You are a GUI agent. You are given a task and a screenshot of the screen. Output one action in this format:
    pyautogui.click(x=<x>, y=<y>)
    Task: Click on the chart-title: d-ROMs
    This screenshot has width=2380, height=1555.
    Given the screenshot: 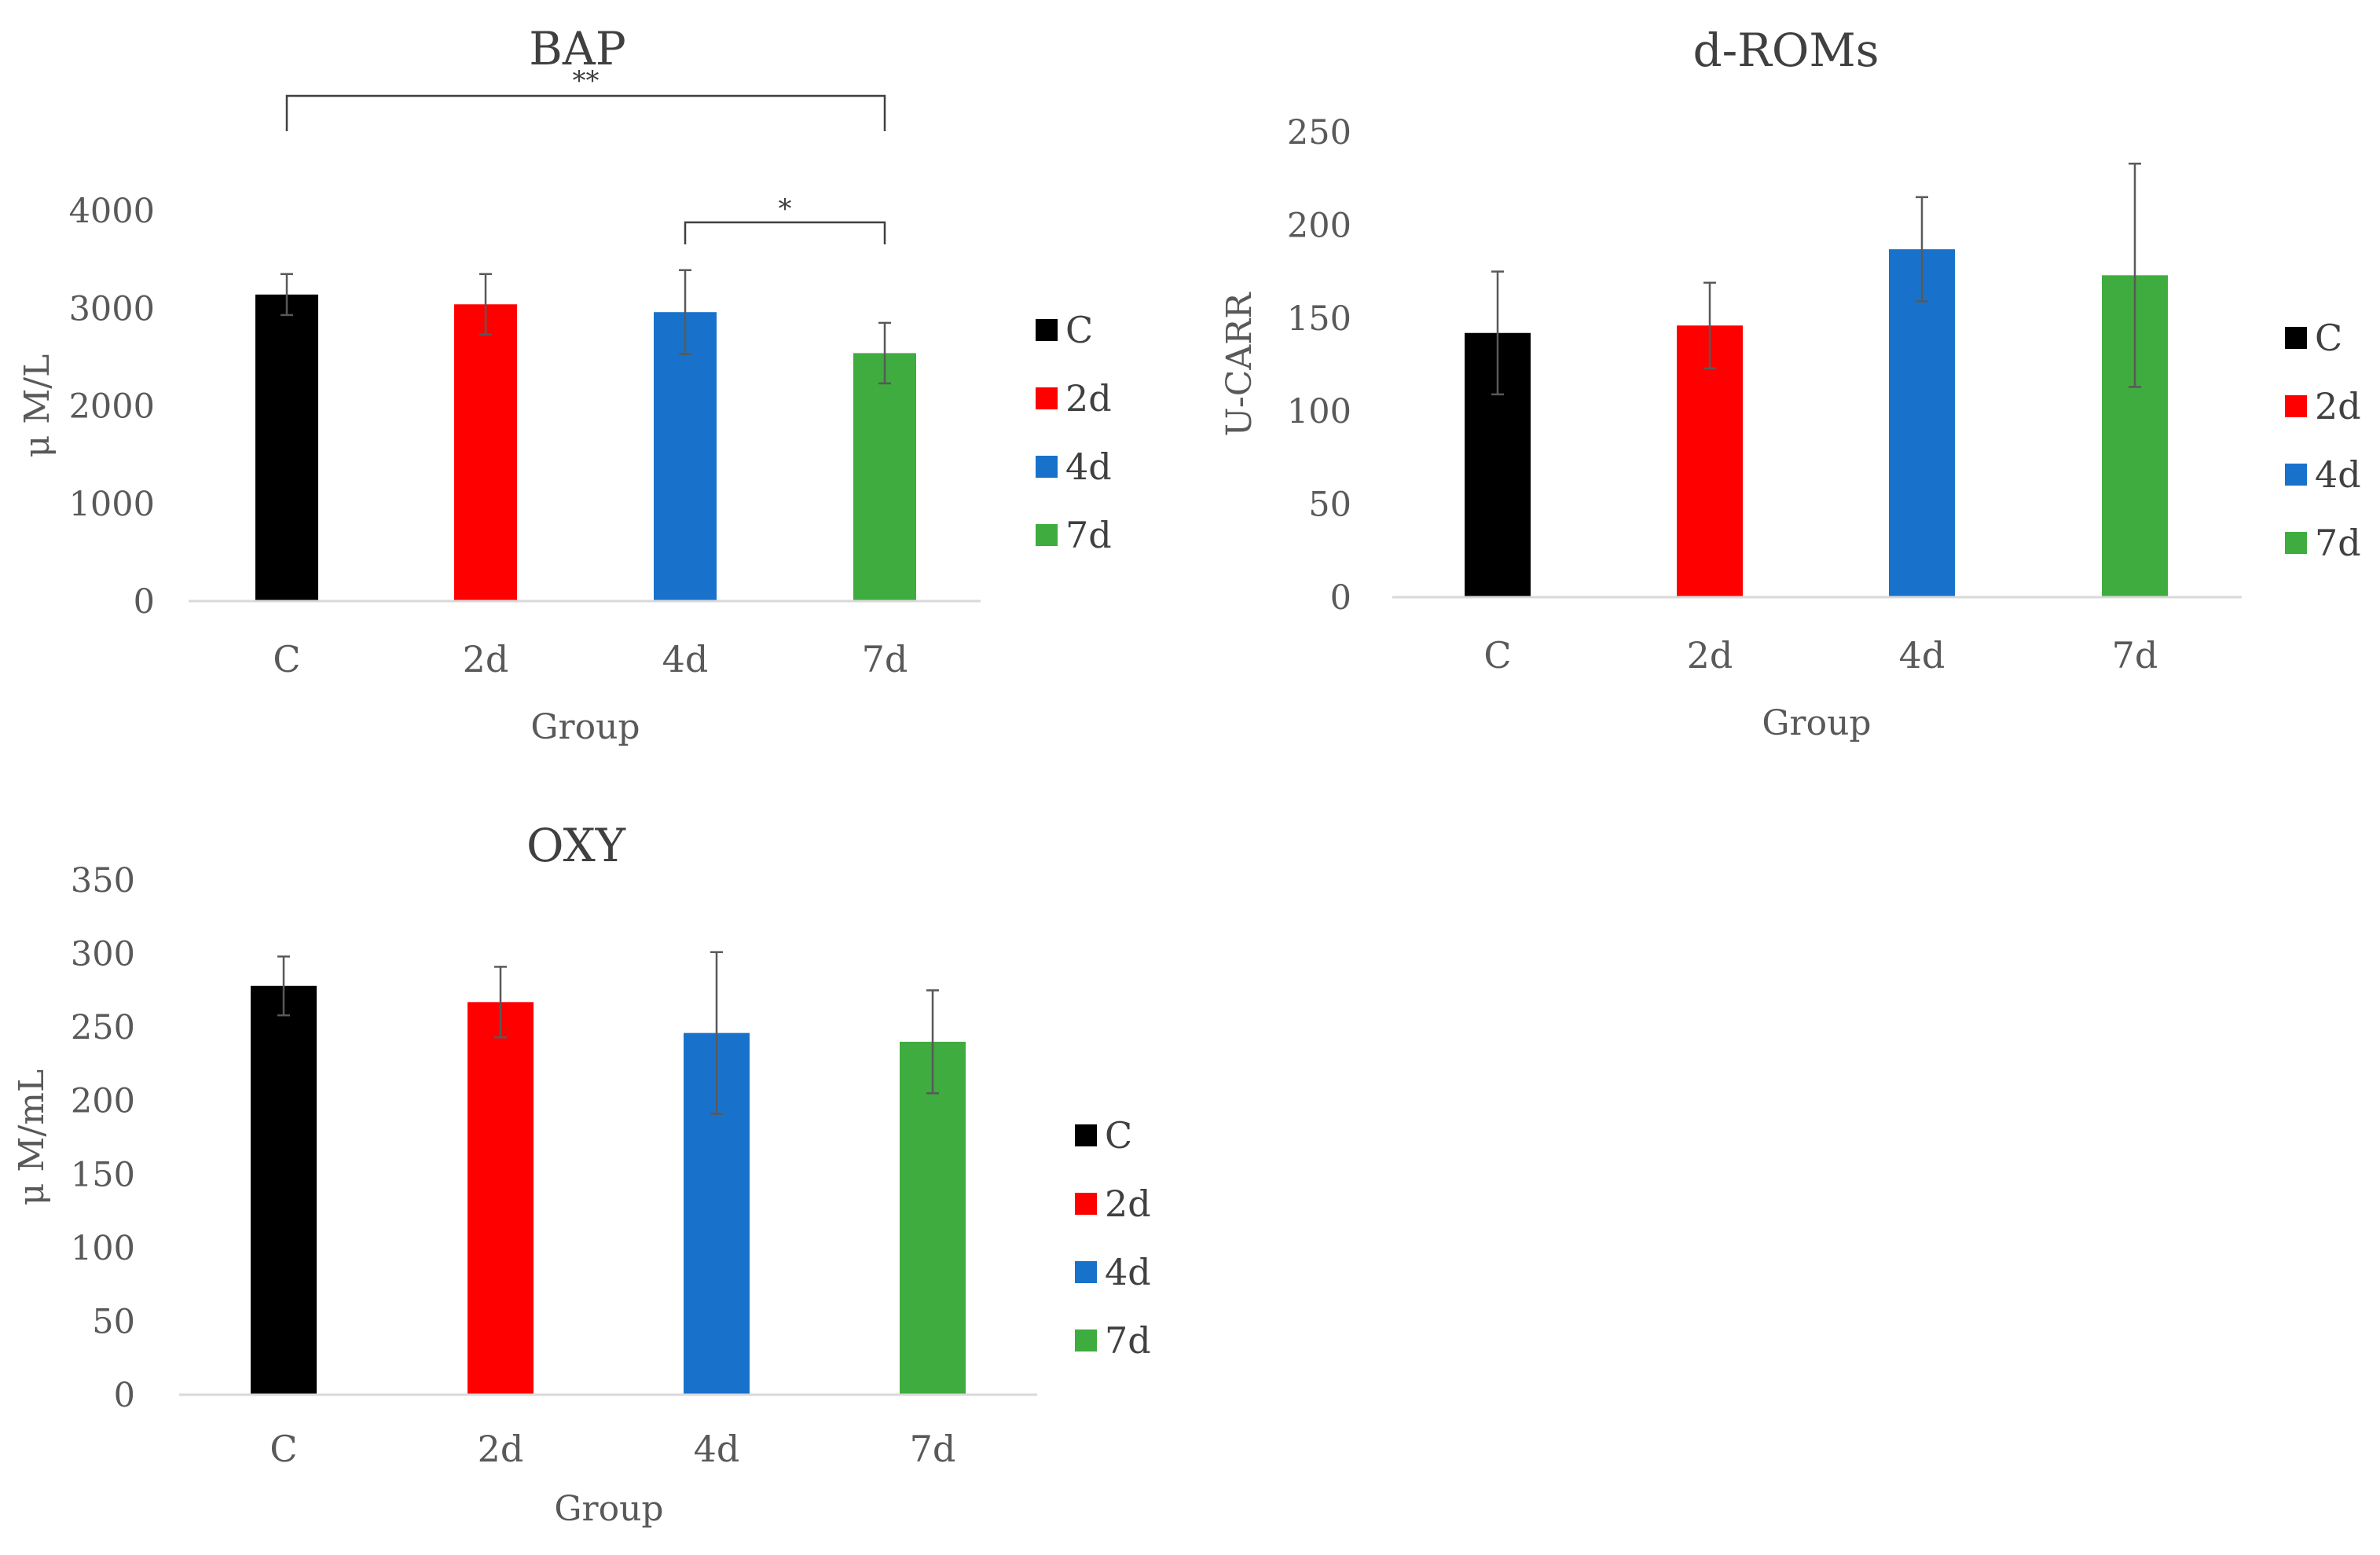 What is the action you would take?
    pyautogui.click(x=1786, y=50)
    